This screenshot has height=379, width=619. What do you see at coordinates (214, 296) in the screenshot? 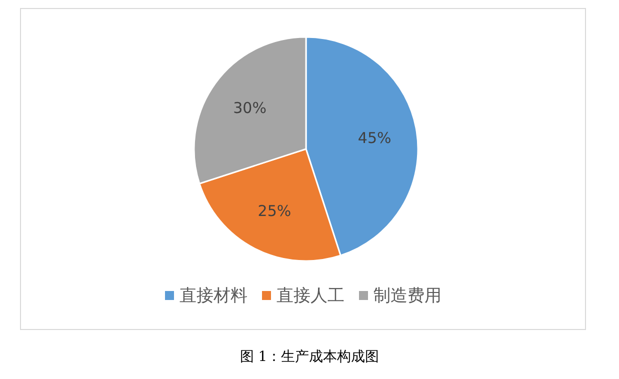
I see `legend-label: 直接材料` at bounding box center [214, 296].